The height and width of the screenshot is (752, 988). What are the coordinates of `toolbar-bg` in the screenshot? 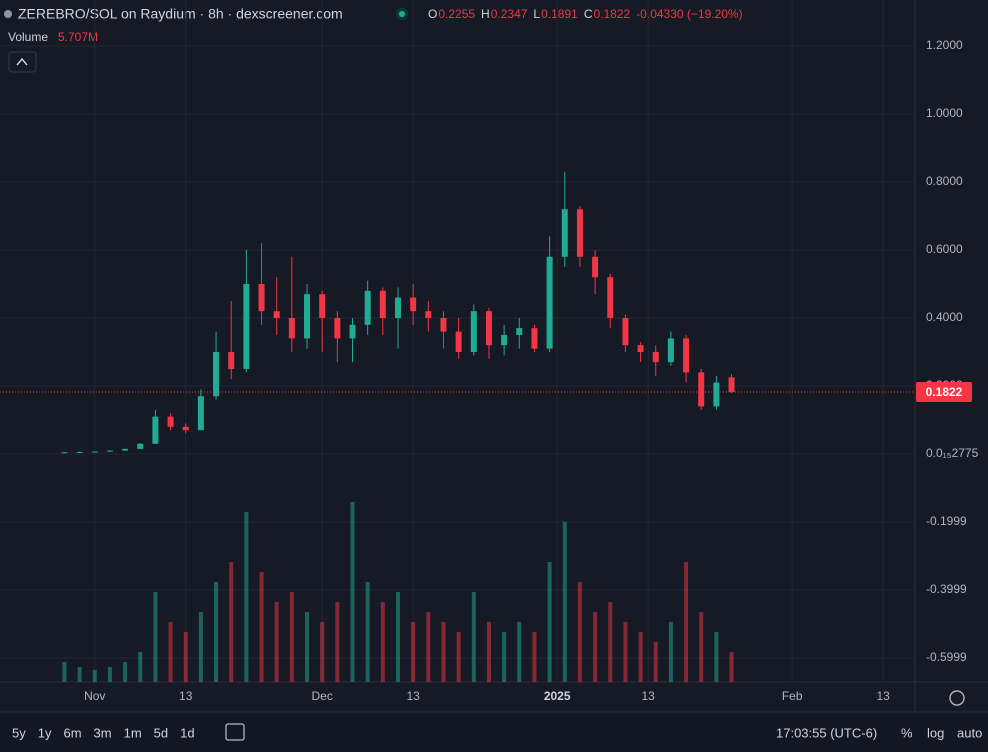 It's located at (494, 729).